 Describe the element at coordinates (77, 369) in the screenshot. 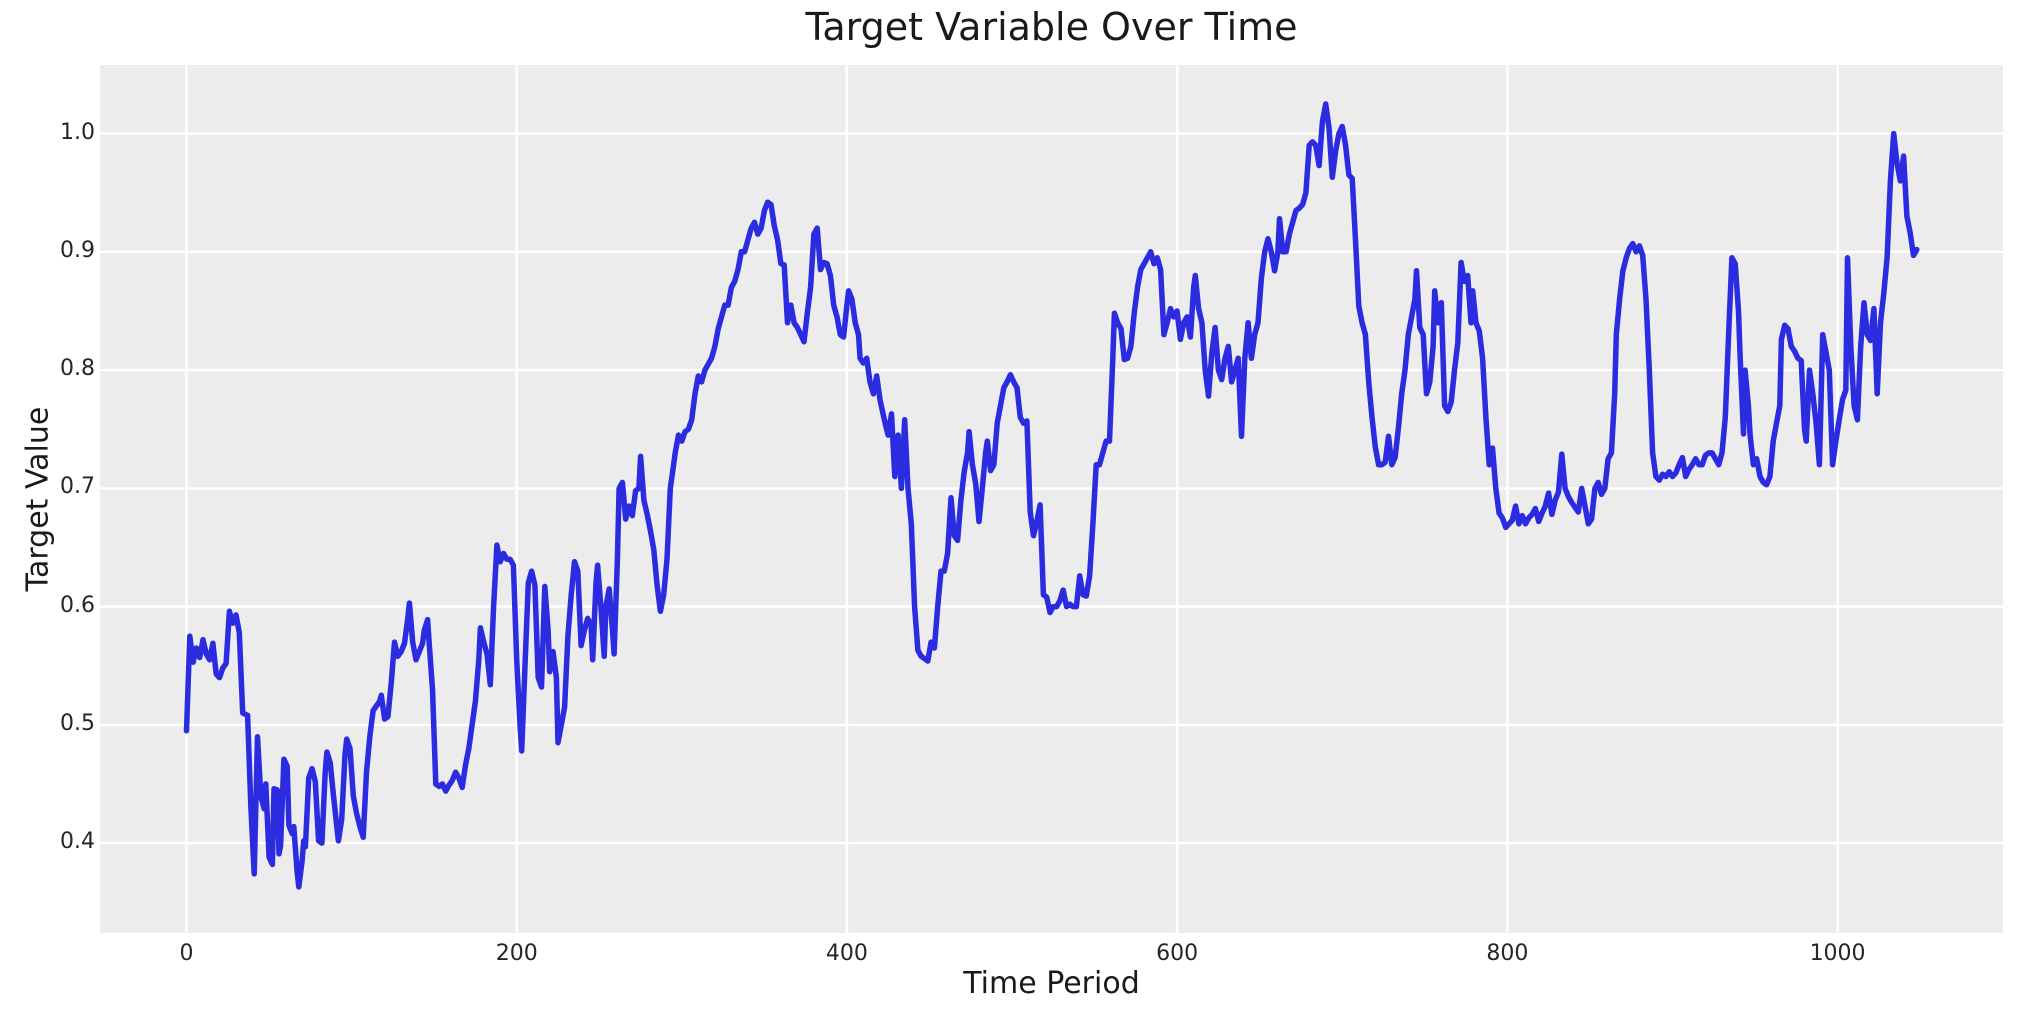

I see `y-tick-label: 0.8` at that location.